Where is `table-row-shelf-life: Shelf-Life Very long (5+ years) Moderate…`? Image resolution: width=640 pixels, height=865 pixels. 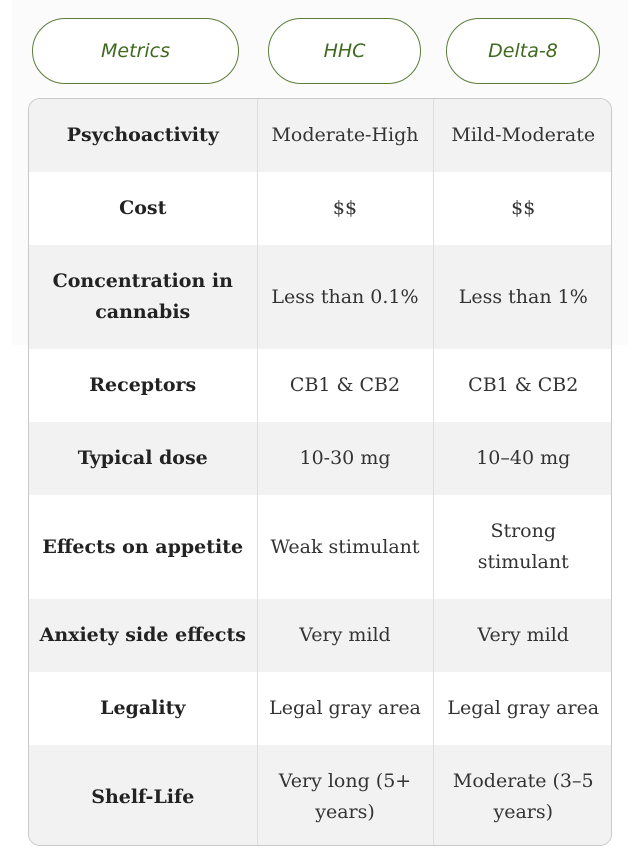 table-row-shelf-life: Shelf-Life Very long (5+ years) Moderate… is located at coordinates (320, 795).